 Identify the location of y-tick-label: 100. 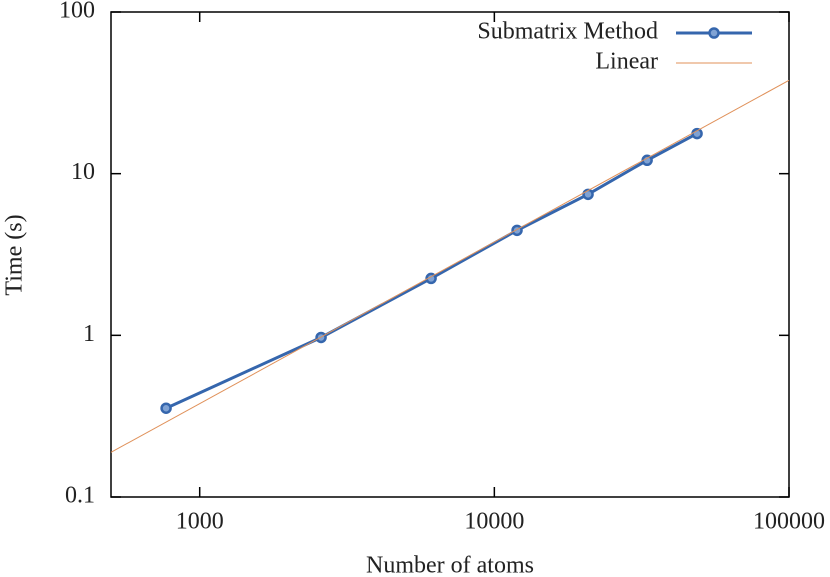
(77, 12).